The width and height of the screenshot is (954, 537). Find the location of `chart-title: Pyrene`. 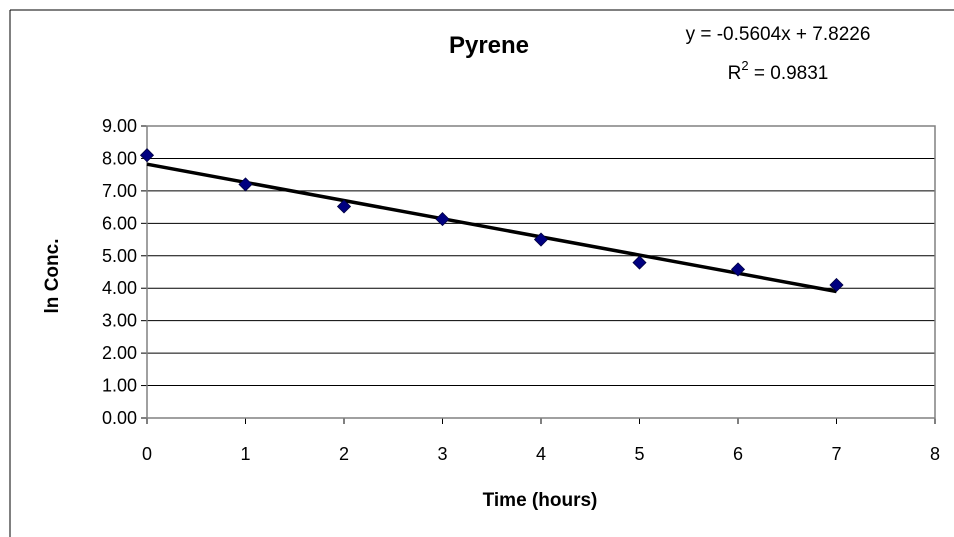

chart-title: Pyrene is located at coordinates (489, 45).